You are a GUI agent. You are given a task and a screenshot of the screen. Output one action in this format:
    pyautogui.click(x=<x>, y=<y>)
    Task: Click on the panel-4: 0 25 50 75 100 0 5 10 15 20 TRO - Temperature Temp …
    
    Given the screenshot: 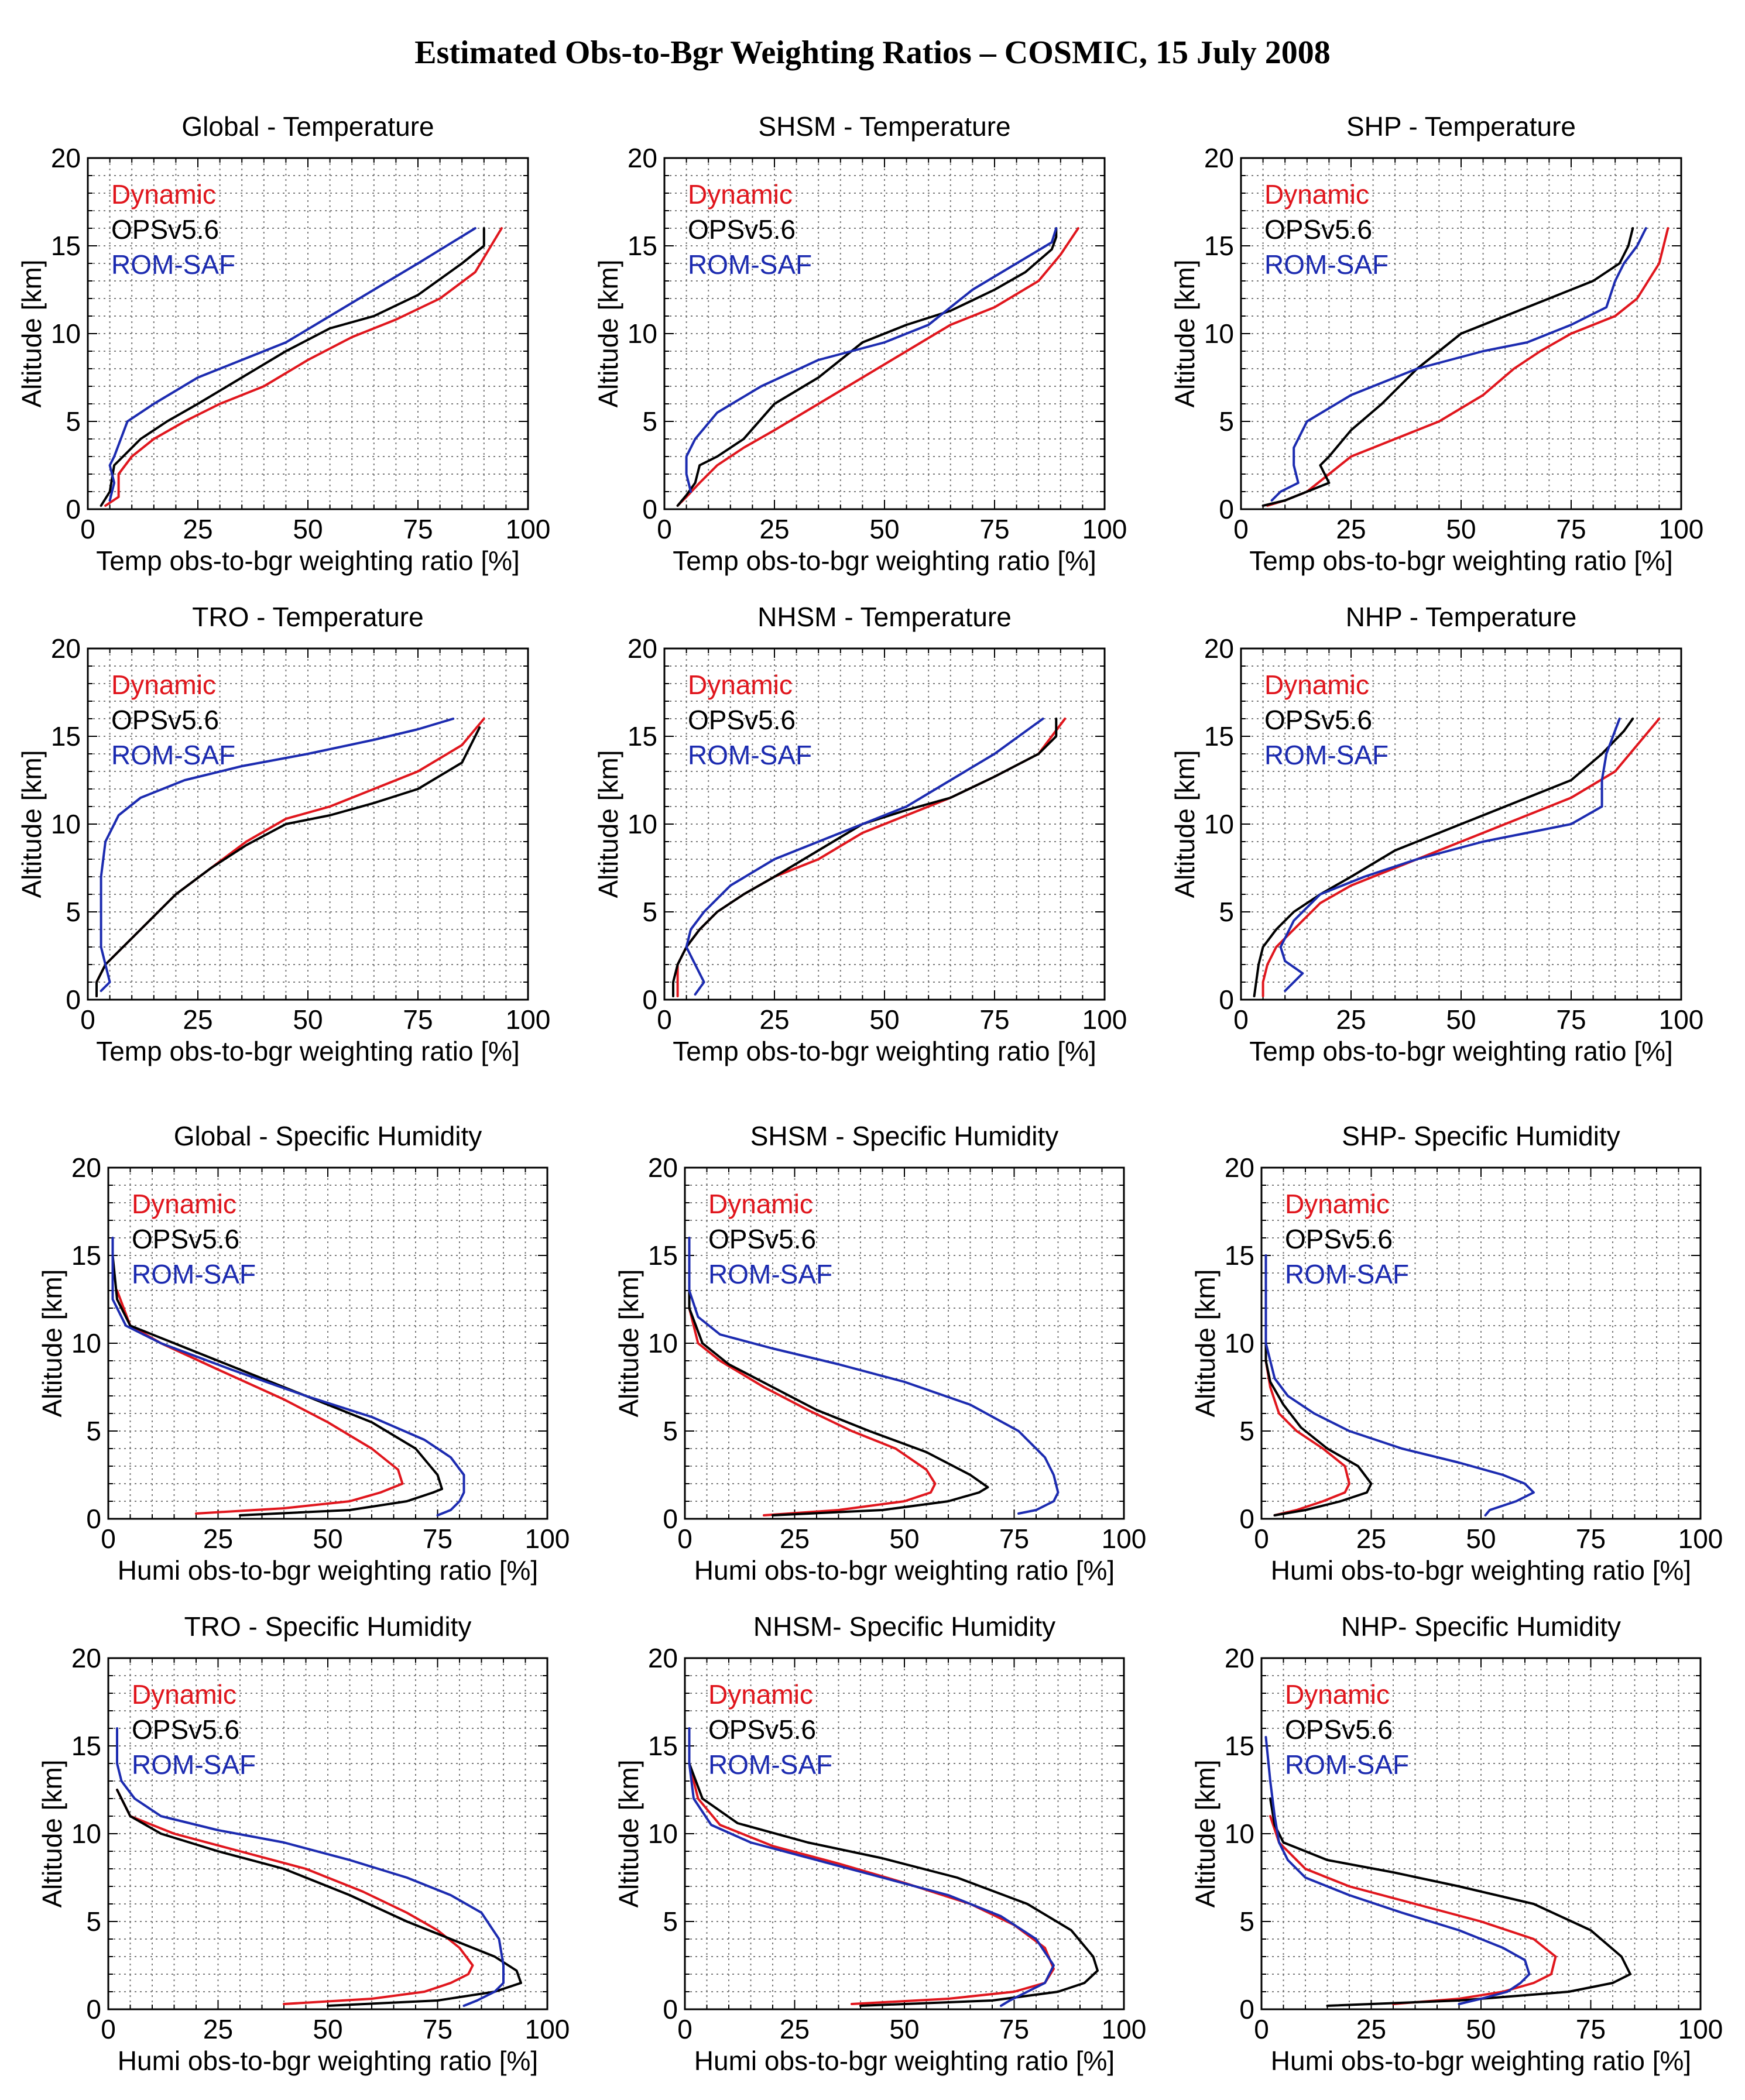 What is the action you would take?
    pyautogui.click(x=283, y=834)
    